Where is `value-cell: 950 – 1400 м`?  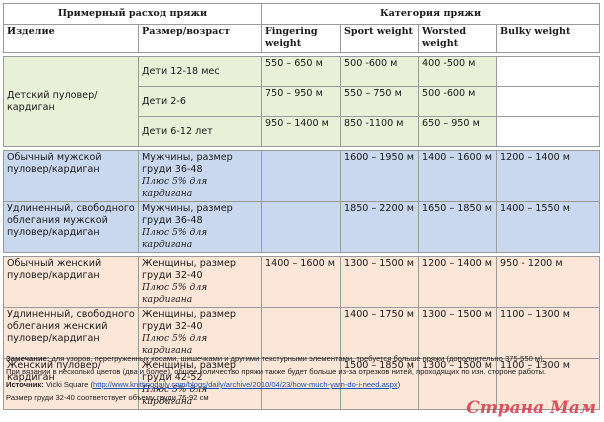 value-cell: 950 – 1400 м is located at coordinates (301, 131).